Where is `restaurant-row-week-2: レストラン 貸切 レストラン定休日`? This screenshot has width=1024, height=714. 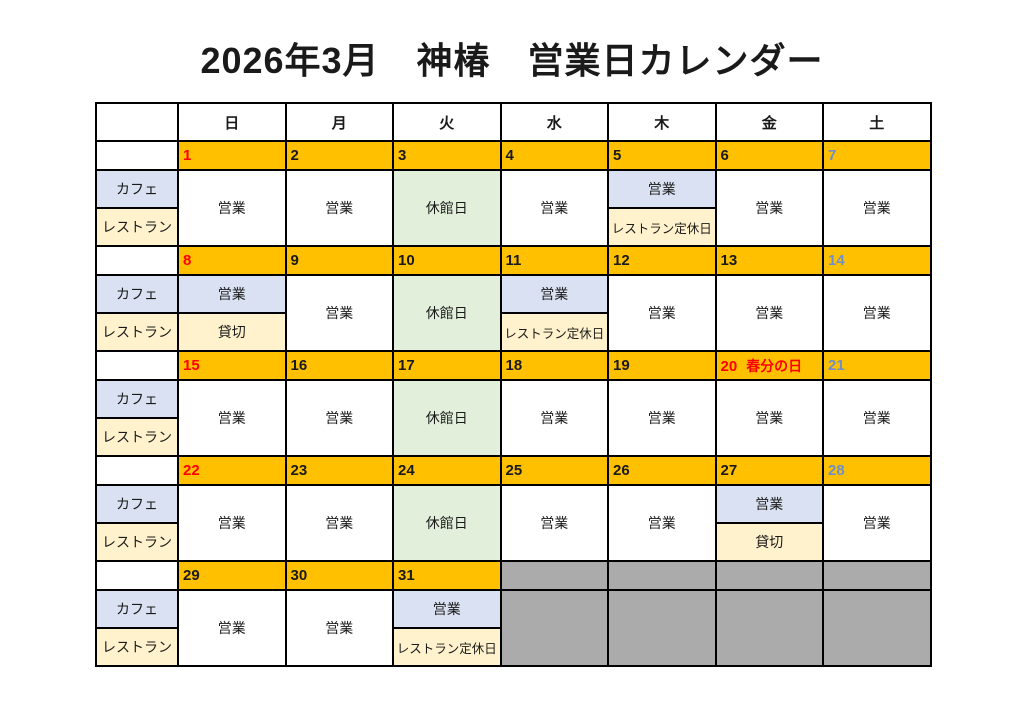
restaurant-row-week-2: レストラン 貸切 レストラン定休日 is located at coordinates (513, 332).